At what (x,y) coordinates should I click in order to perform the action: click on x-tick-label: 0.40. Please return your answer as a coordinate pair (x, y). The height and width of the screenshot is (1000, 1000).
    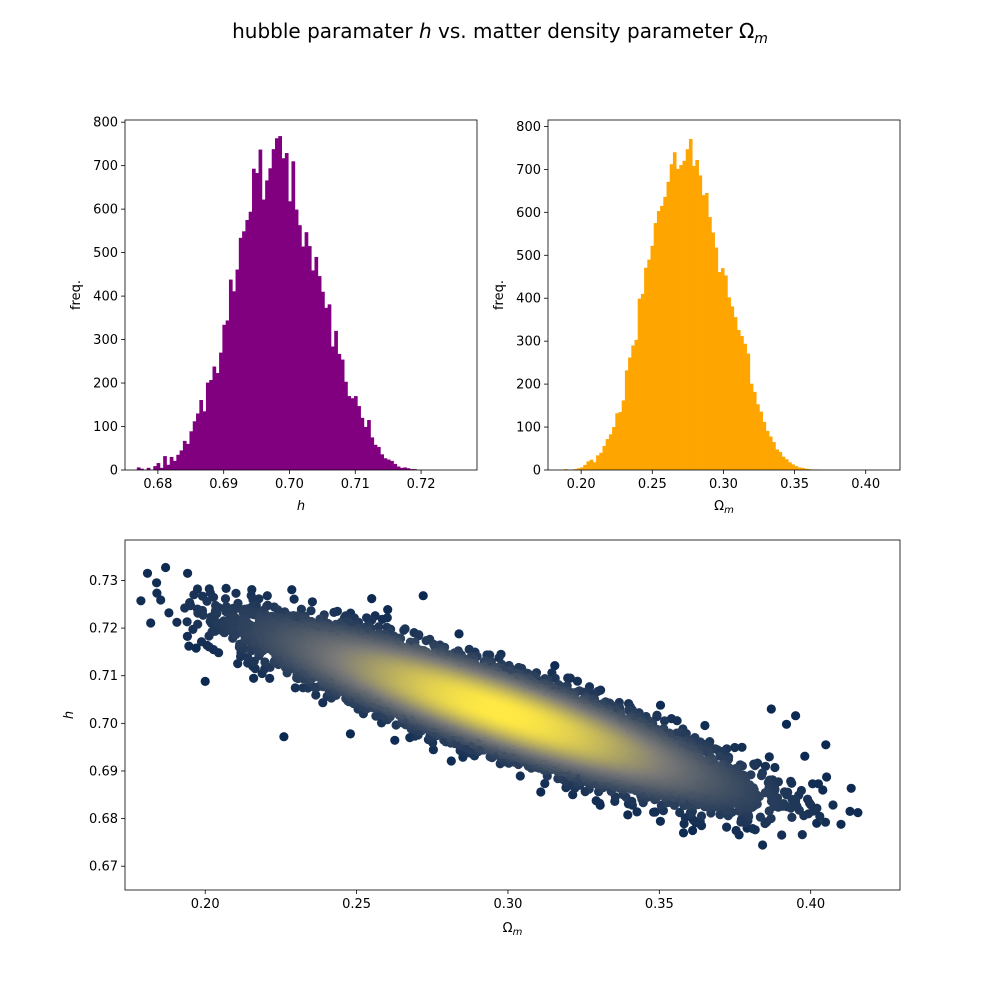
    Looking at the image, I should click on (865, 484).